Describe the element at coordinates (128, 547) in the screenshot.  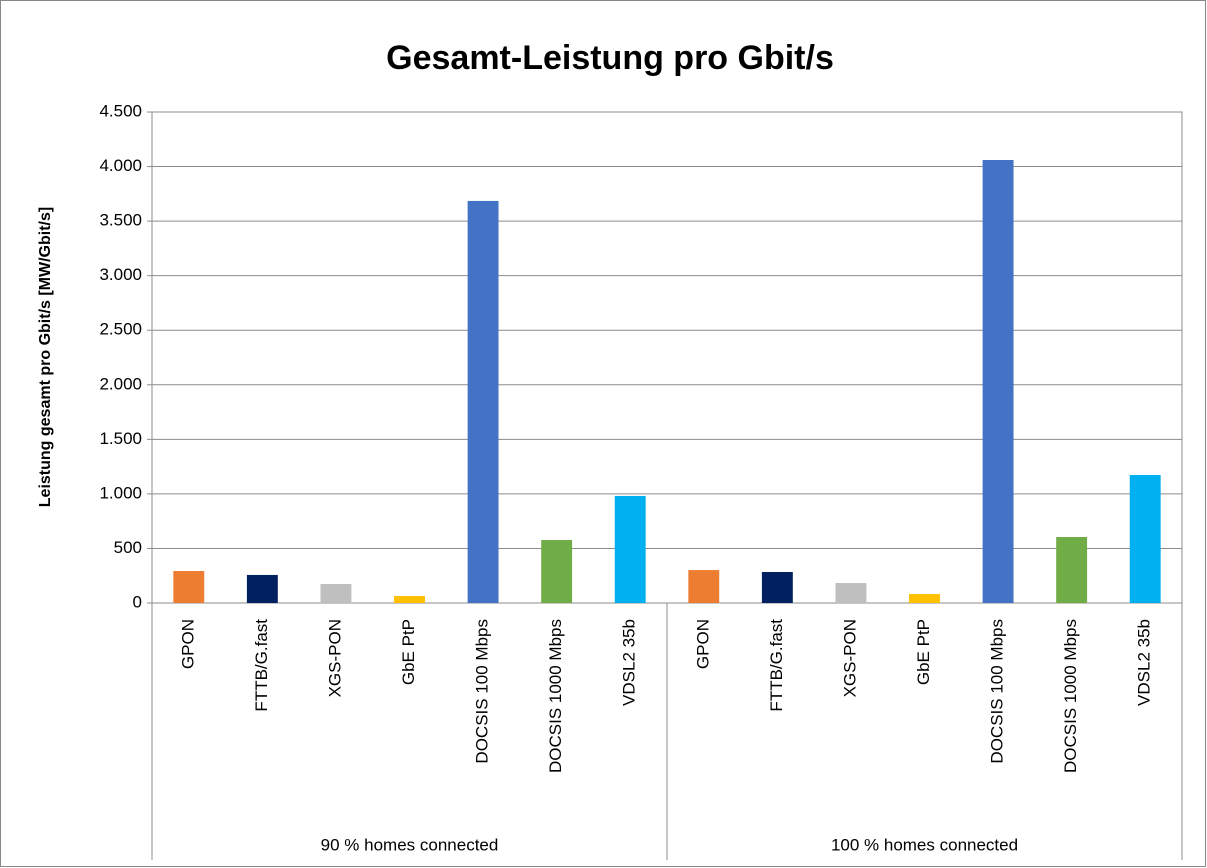
I see `y-tick-label: 500` at that location.